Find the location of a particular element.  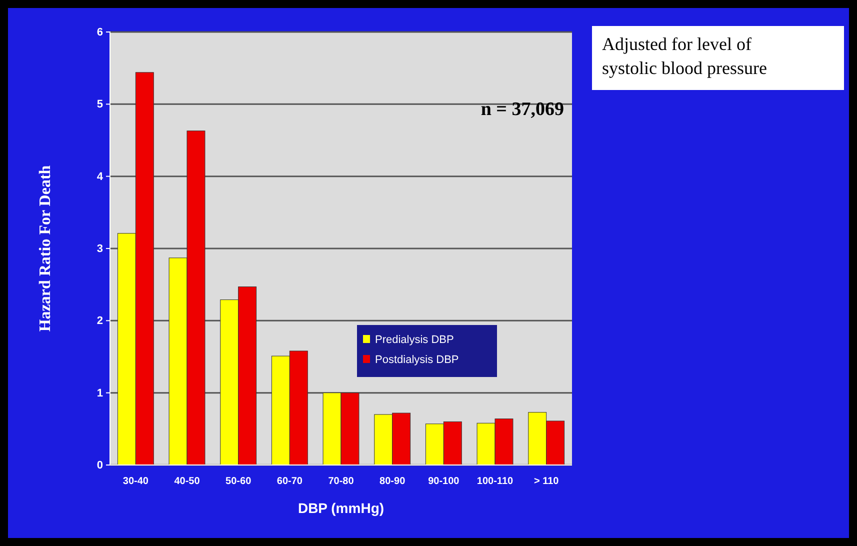

x-tick-label: 90-100 is located at coordinates (444, 482).